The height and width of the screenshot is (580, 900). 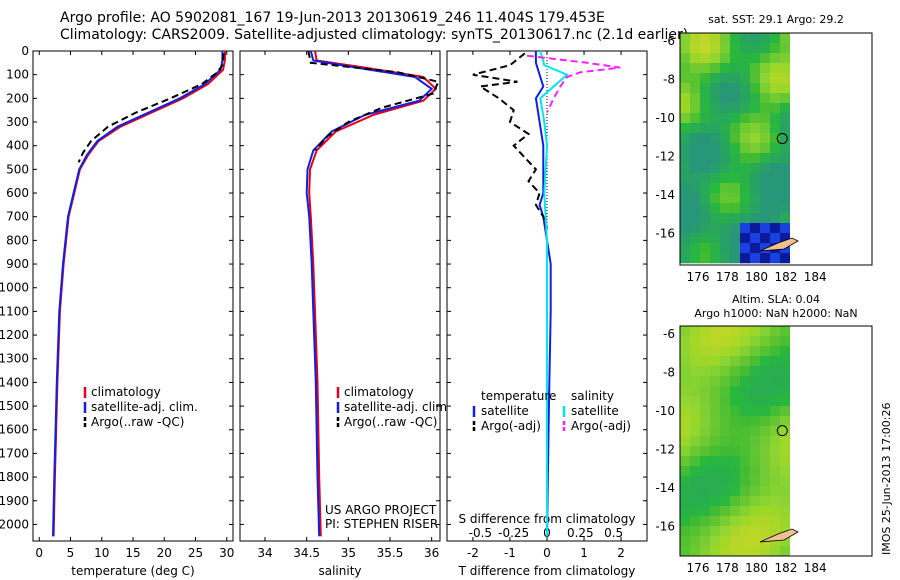 I want to click on map-lat-tick-label: -12, so click(x=665, y=157).